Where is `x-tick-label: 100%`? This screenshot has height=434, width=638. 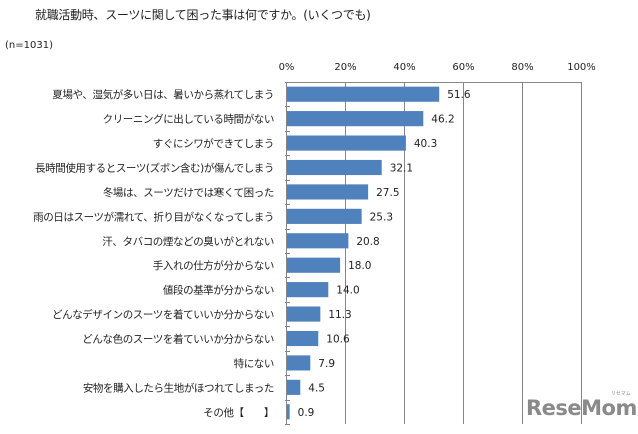 x-tick-label: 100% is located at coordinates (581, 67).